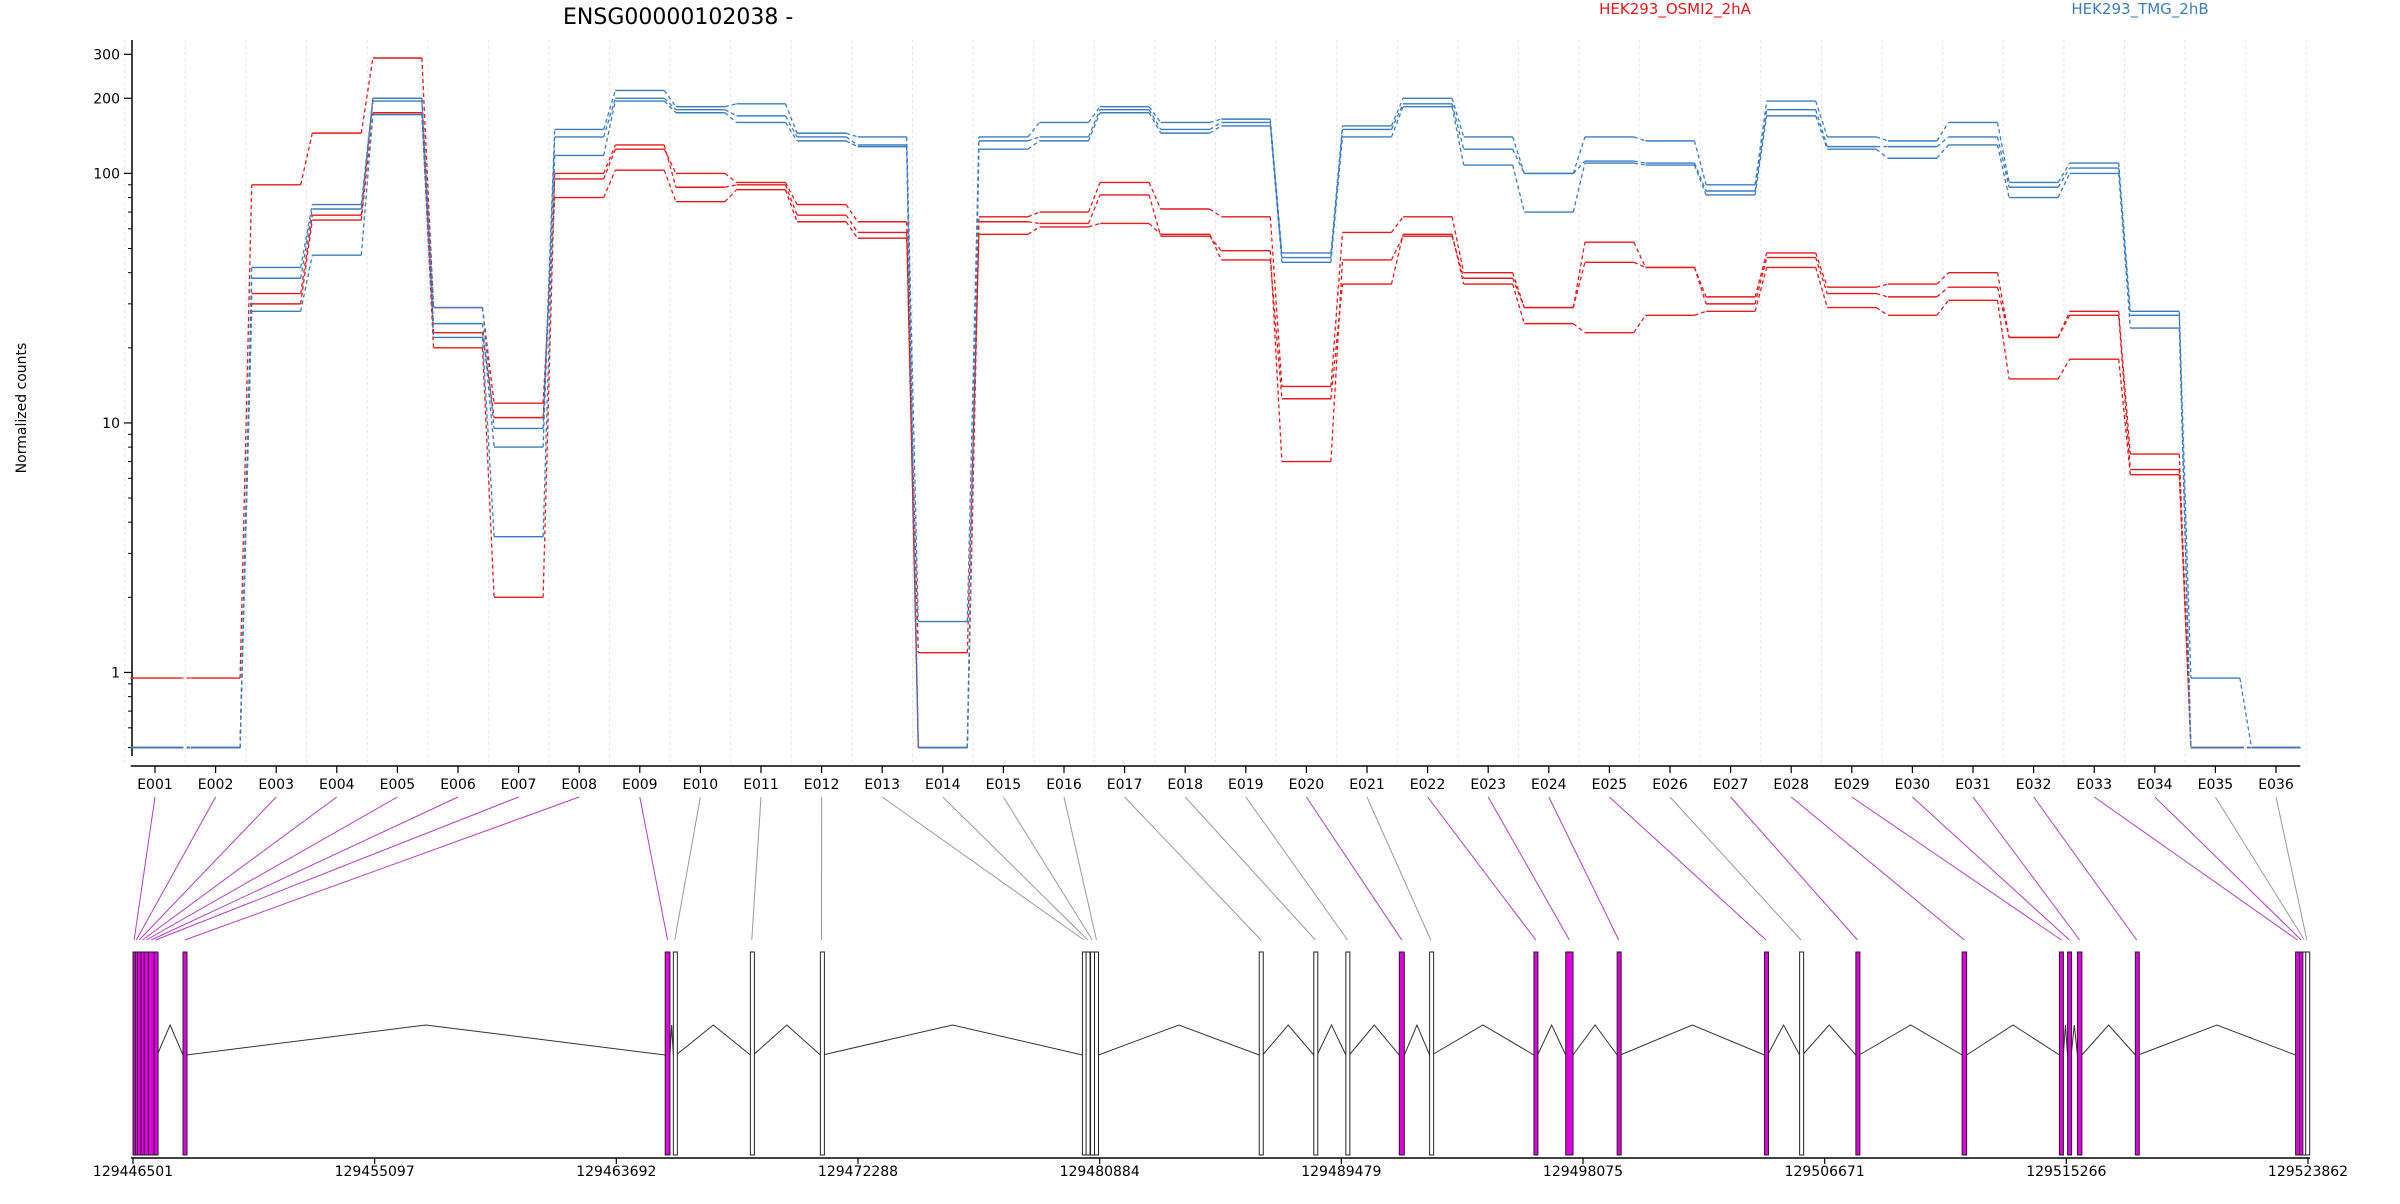 The width and height of the screenshot is (2400, 1204). I want to click on x-tick-label: E033, so click(2094, 785).